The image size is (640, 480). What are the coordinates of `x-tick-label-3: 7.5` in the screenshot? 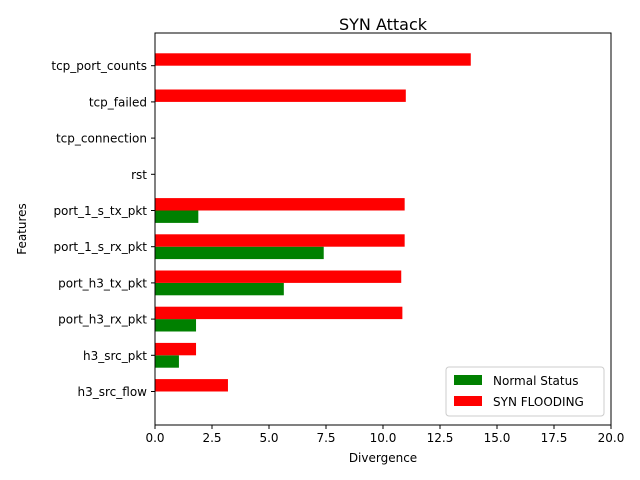 It's located at (325, 438).